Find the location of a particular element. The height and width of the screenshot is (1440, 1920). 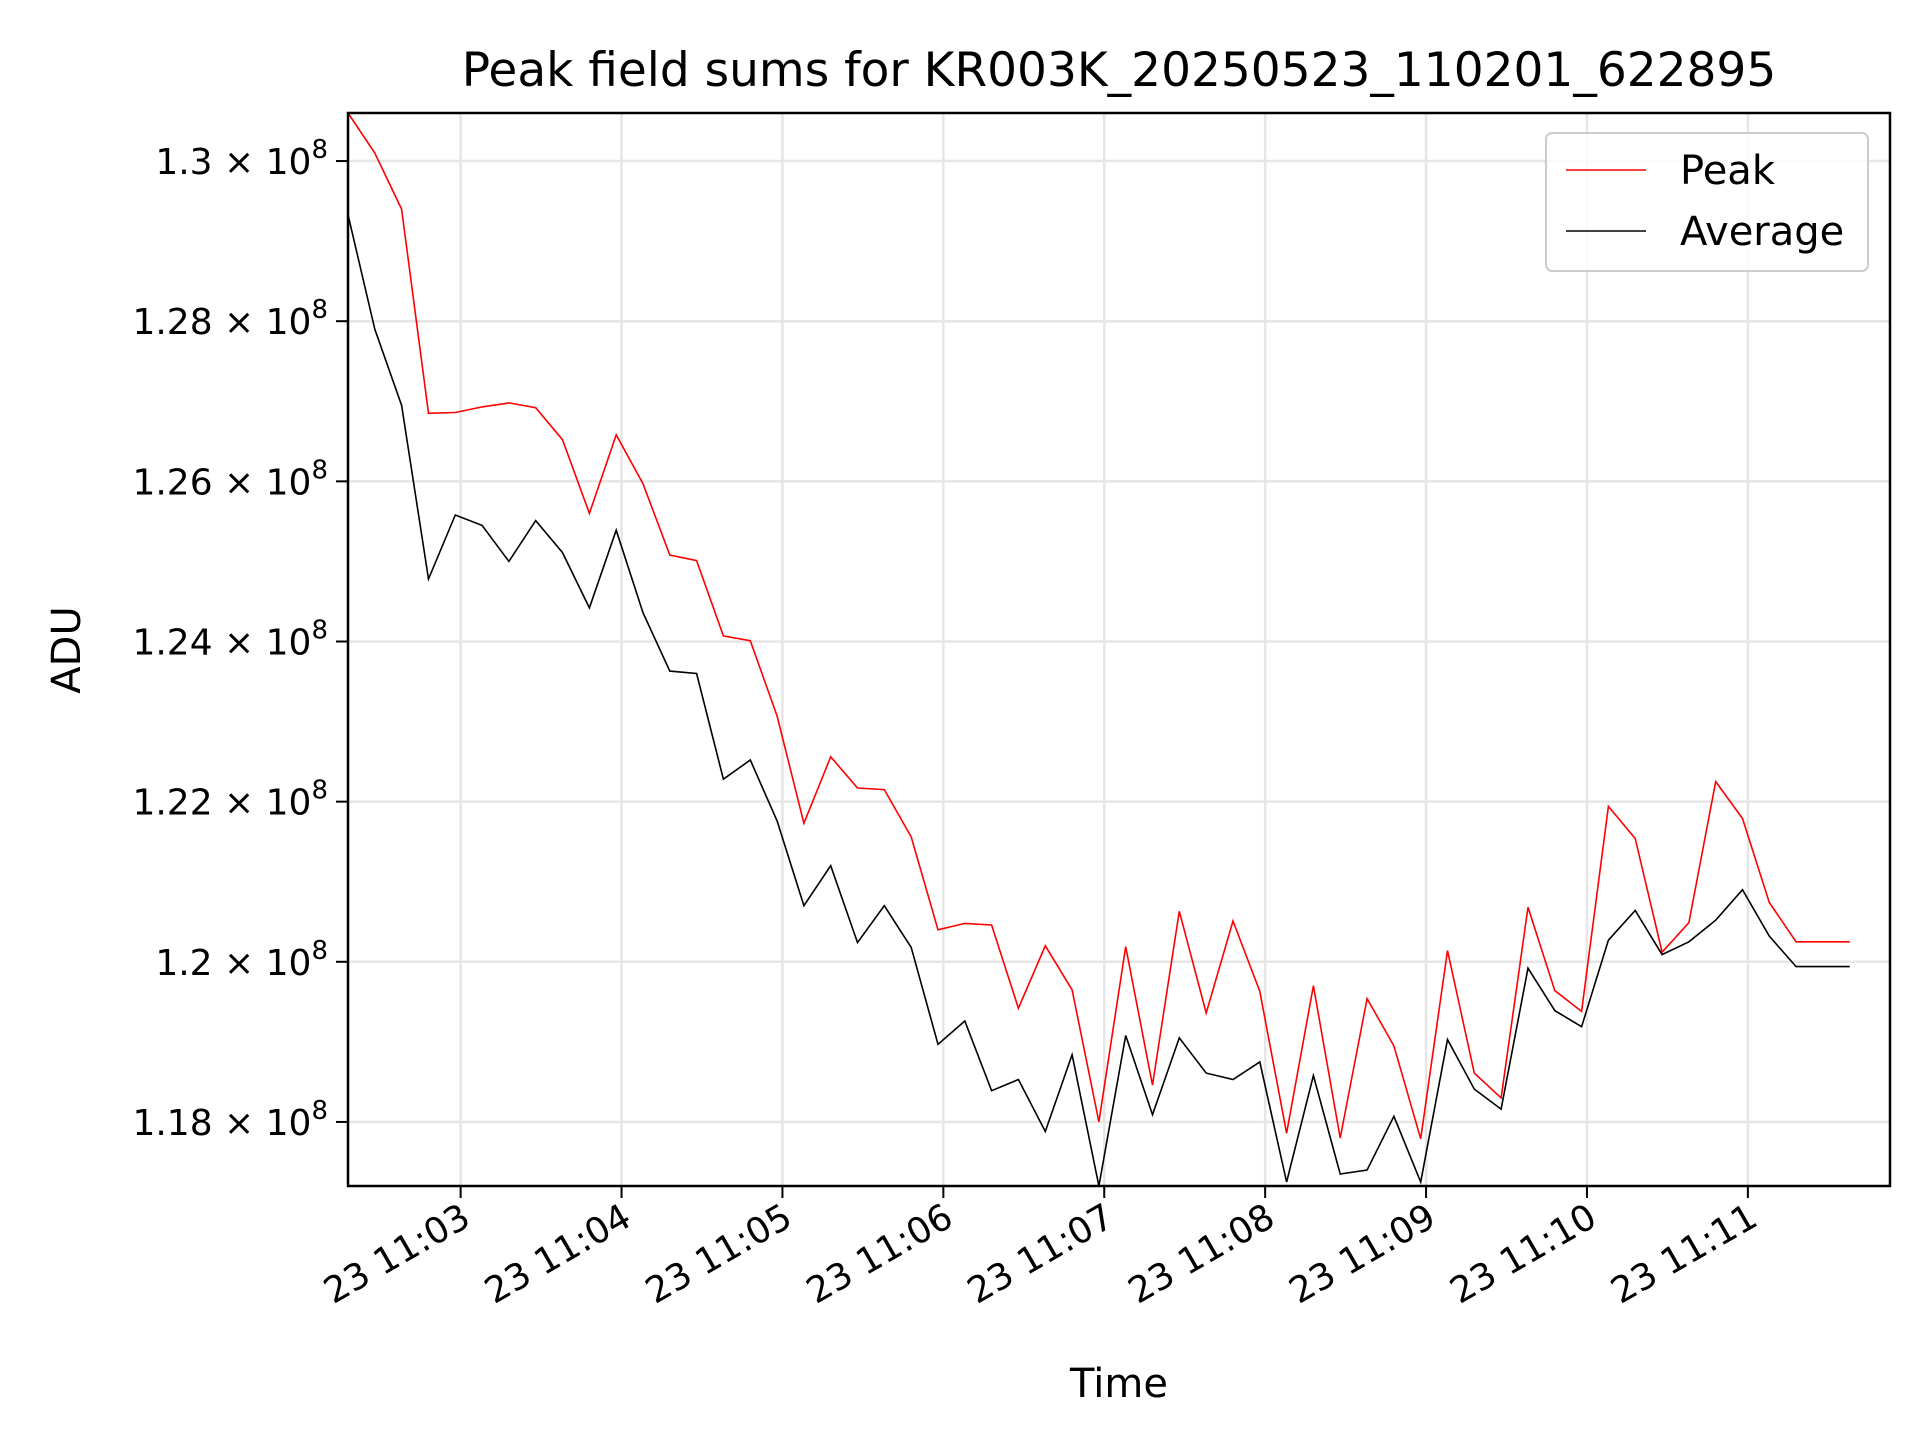

legend-box is located at coordinates (1707, 202).